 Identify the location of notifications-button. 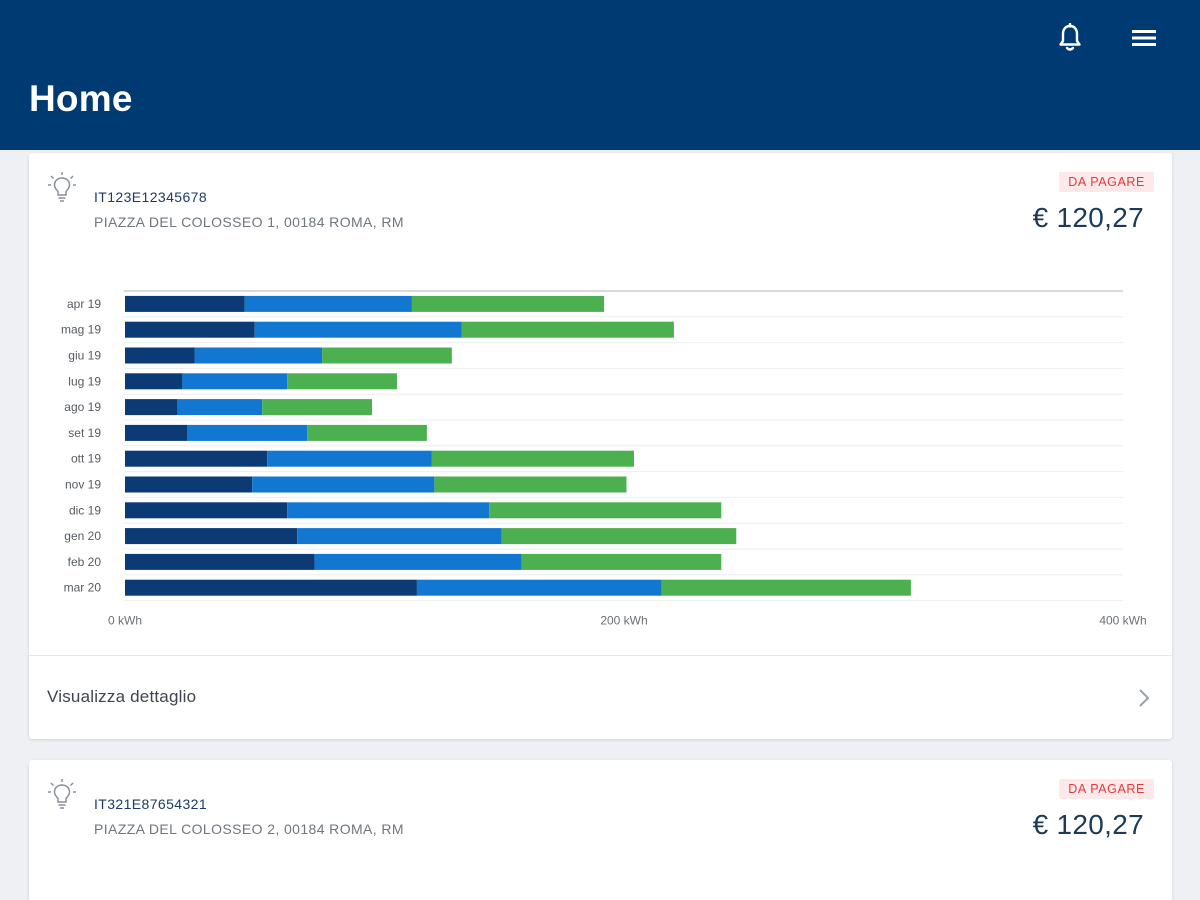
(1070, 38).